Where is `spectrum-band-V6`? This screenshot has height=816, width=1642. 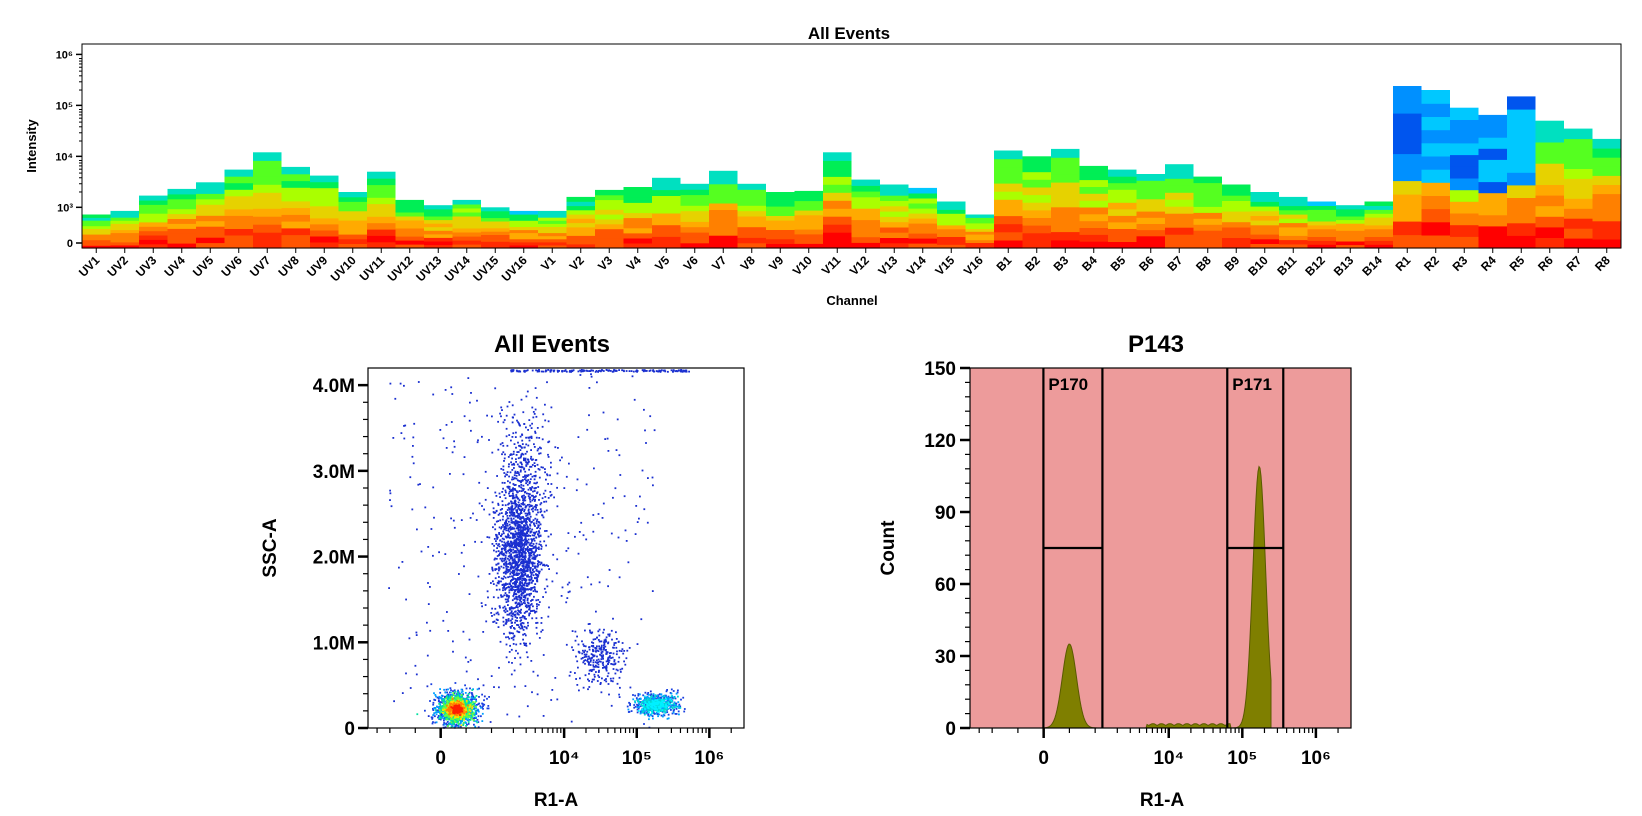 spectrum-band-V6 is located at coordinates (694, 224).